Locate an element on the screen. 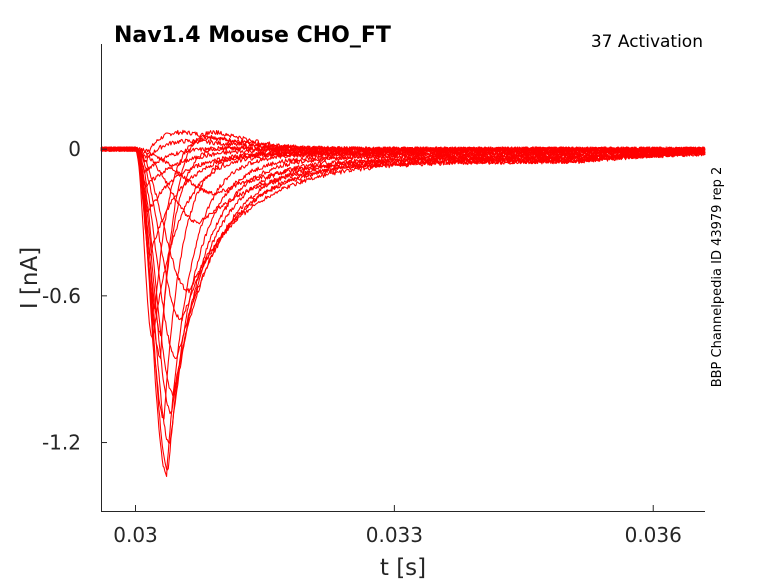 This screenshot has width=778, height=583. x-axis-ticks: 0.03 0.033 0.036 is located at coordinates (397, 526).